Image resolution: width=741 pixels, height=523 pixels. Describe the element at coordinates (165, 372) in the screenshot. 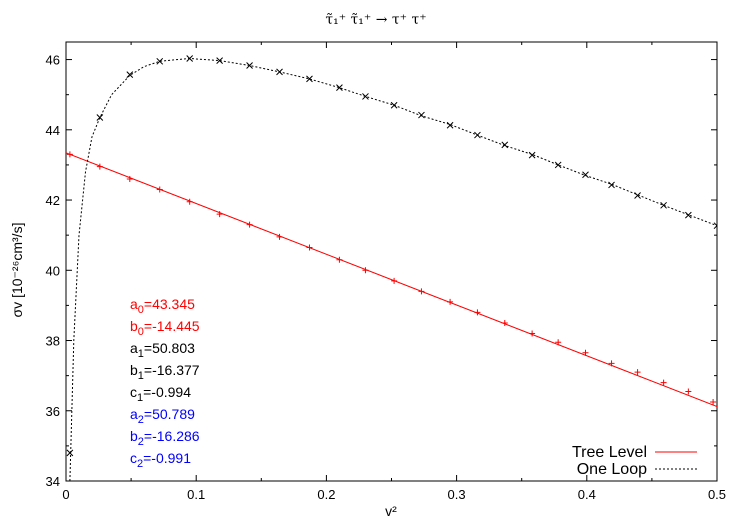

I see `coefficient-label: b1=-16.377` at that location.